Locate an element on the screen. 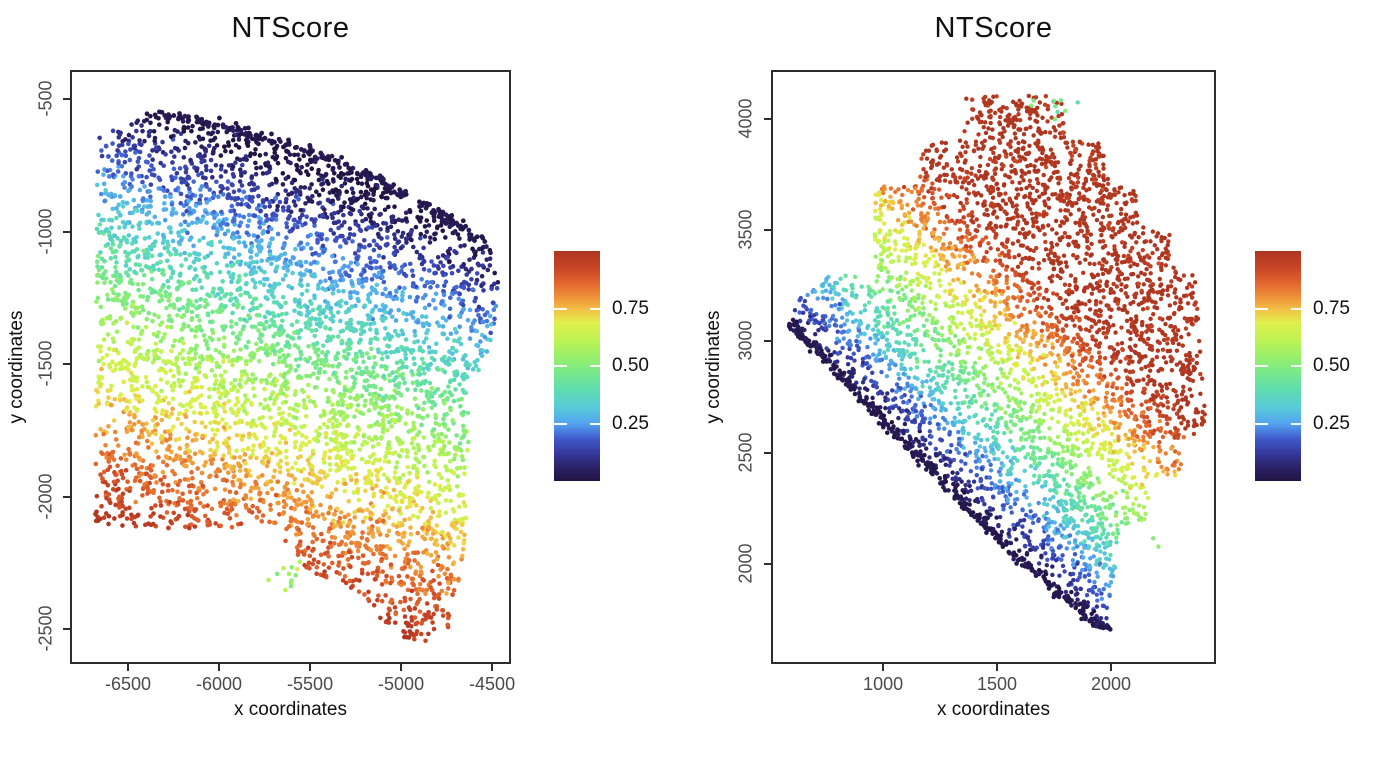 This screenshot has width=1394, height=758. y-axis-tick-label: 2500 is located at coordinates (745, 452).